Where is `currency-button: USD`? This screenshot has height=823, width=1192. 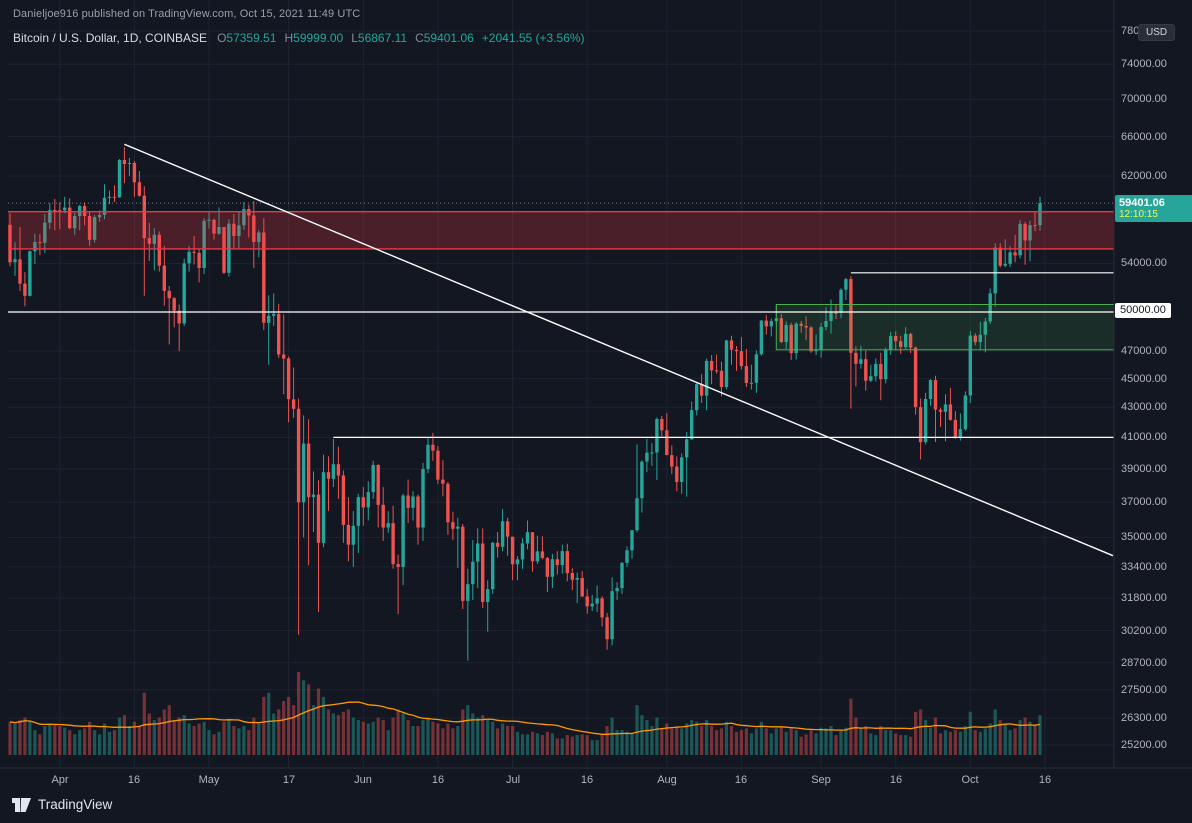 currency-button: USD is located at coordinates (1157, 32).